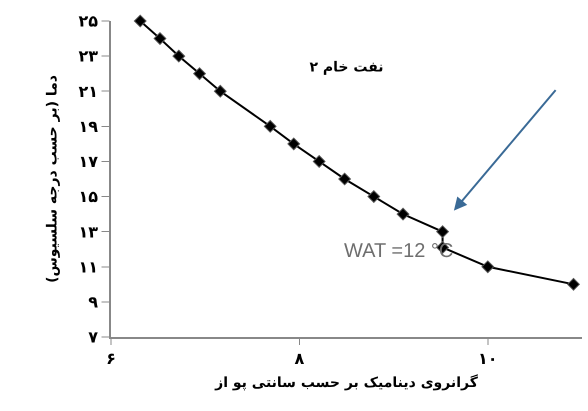 This screenshot has height=411, width=588. What do you see at coordinates (93, 302) in the screenshot?
I see `y-tick-label: ۹` at bounding box center [93, 302].